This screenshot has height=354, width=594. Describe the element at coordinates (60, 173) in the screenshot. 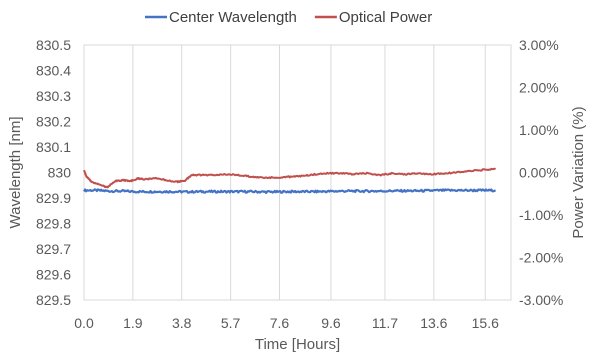

I see `y-tick-label: 830` at that location.